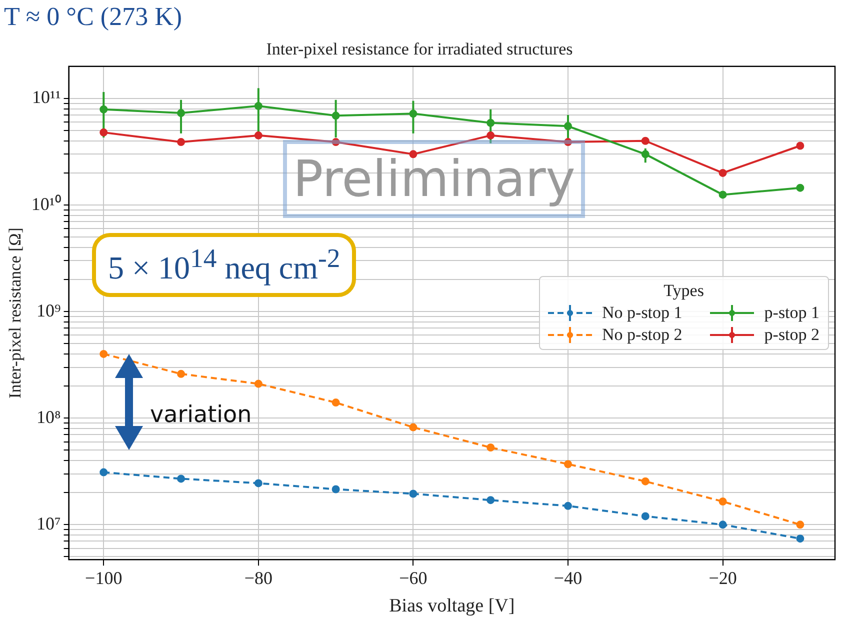 Image resolution: width=841 pixels, height=624 pixels. What do you see at coordinates (201, 415) in the screenshot?
I see `annotation: variation` at bounding box center [201, 415].